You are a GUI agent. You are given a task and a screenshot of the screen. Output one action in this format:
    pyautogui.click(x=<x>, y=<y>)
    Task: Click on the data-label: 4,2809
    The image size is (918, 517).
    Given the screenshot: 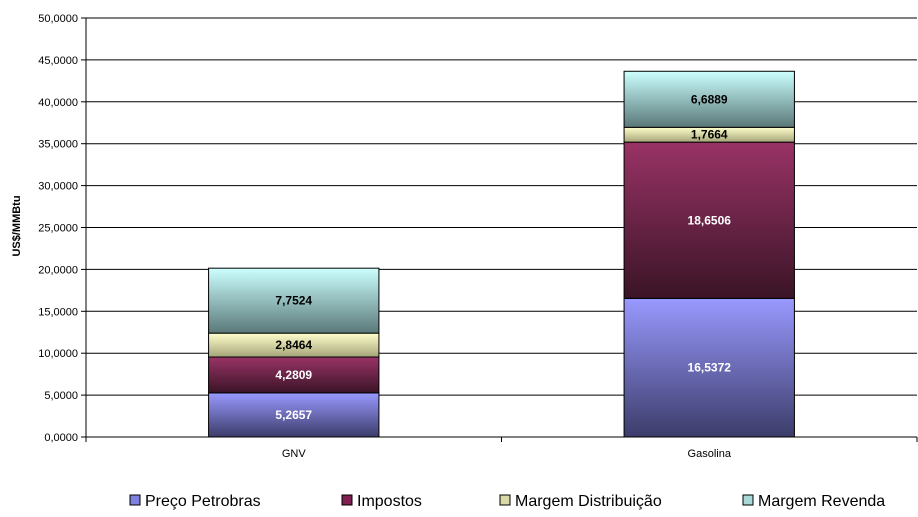 What is the action you would take?
    pyautogui.click(x=293, y=375)
    